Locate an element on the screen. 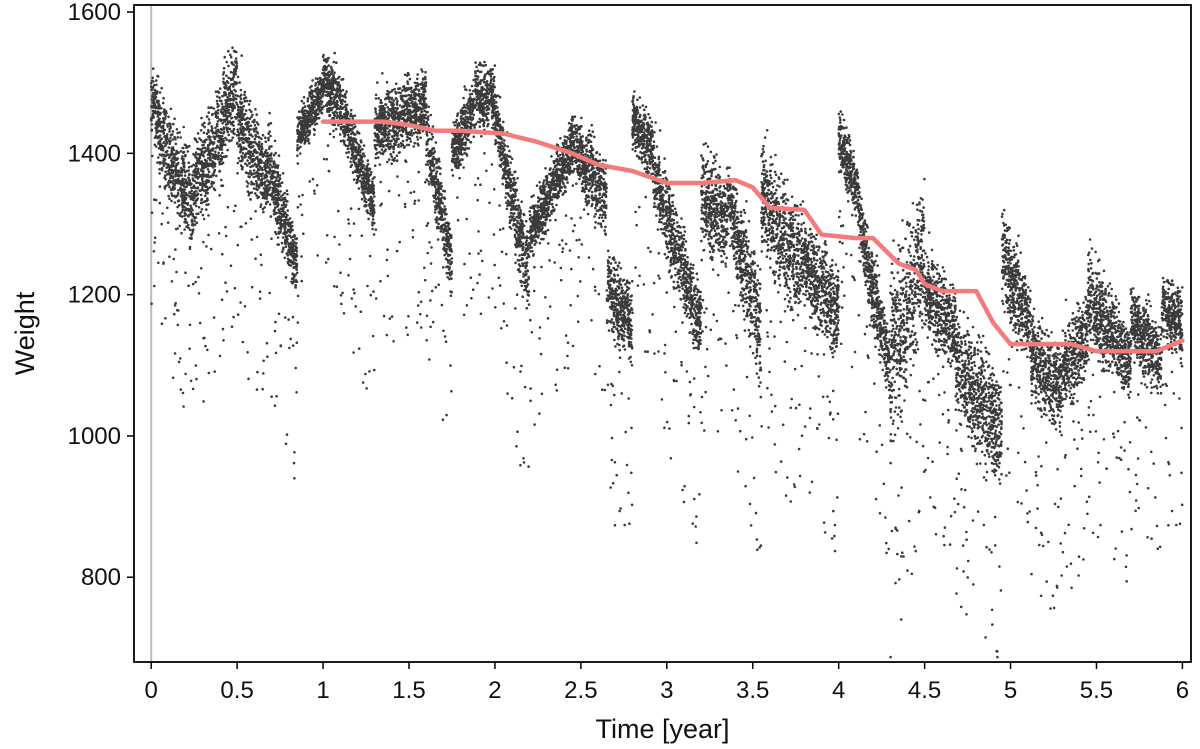 The height and width of the screenshot is (749, 1200). x-axis-title: Time [year] is located at coordinates (662, 729).